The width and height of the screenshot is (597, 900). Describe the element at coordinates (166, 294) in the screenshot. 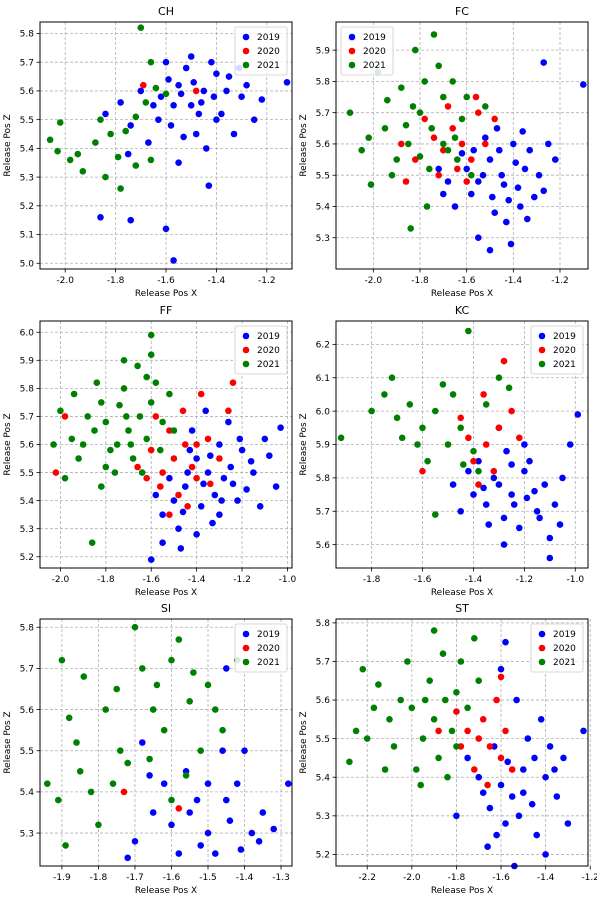

I see `x-axis-label: Release Pos X` at that location.